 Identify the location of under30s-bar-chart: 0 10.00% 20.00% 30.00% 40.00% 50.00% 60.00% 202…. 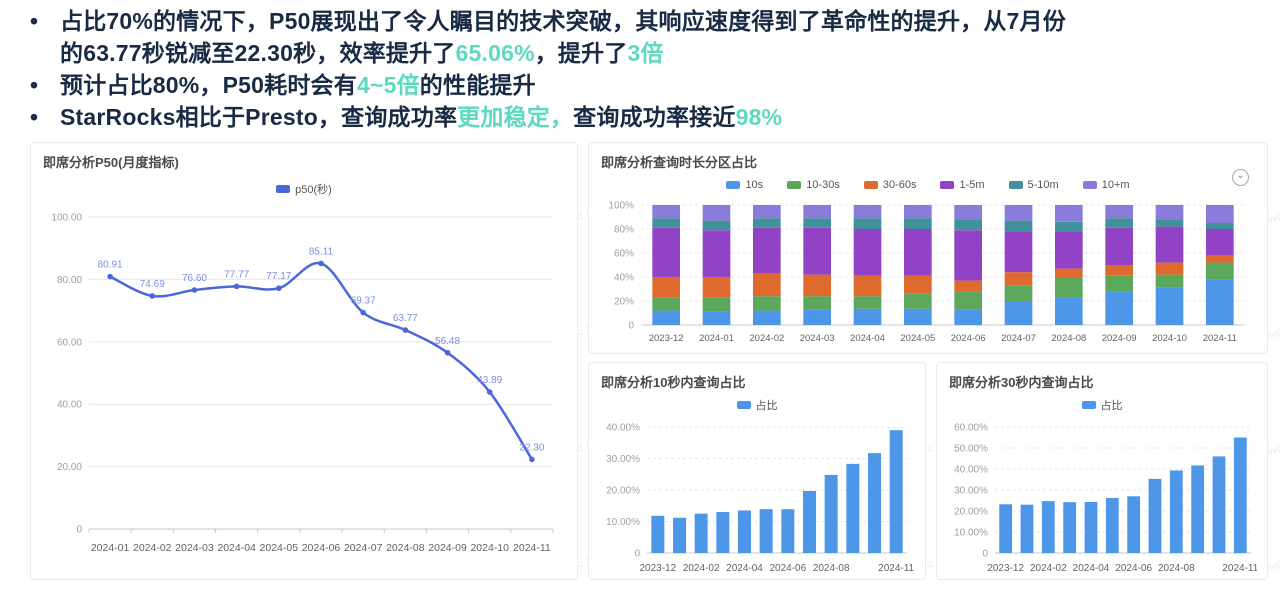
(1103, 498).